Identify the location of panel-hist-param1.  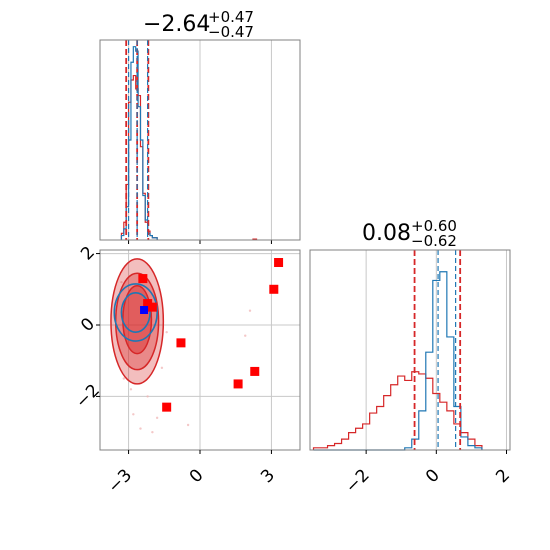
(200, 141).